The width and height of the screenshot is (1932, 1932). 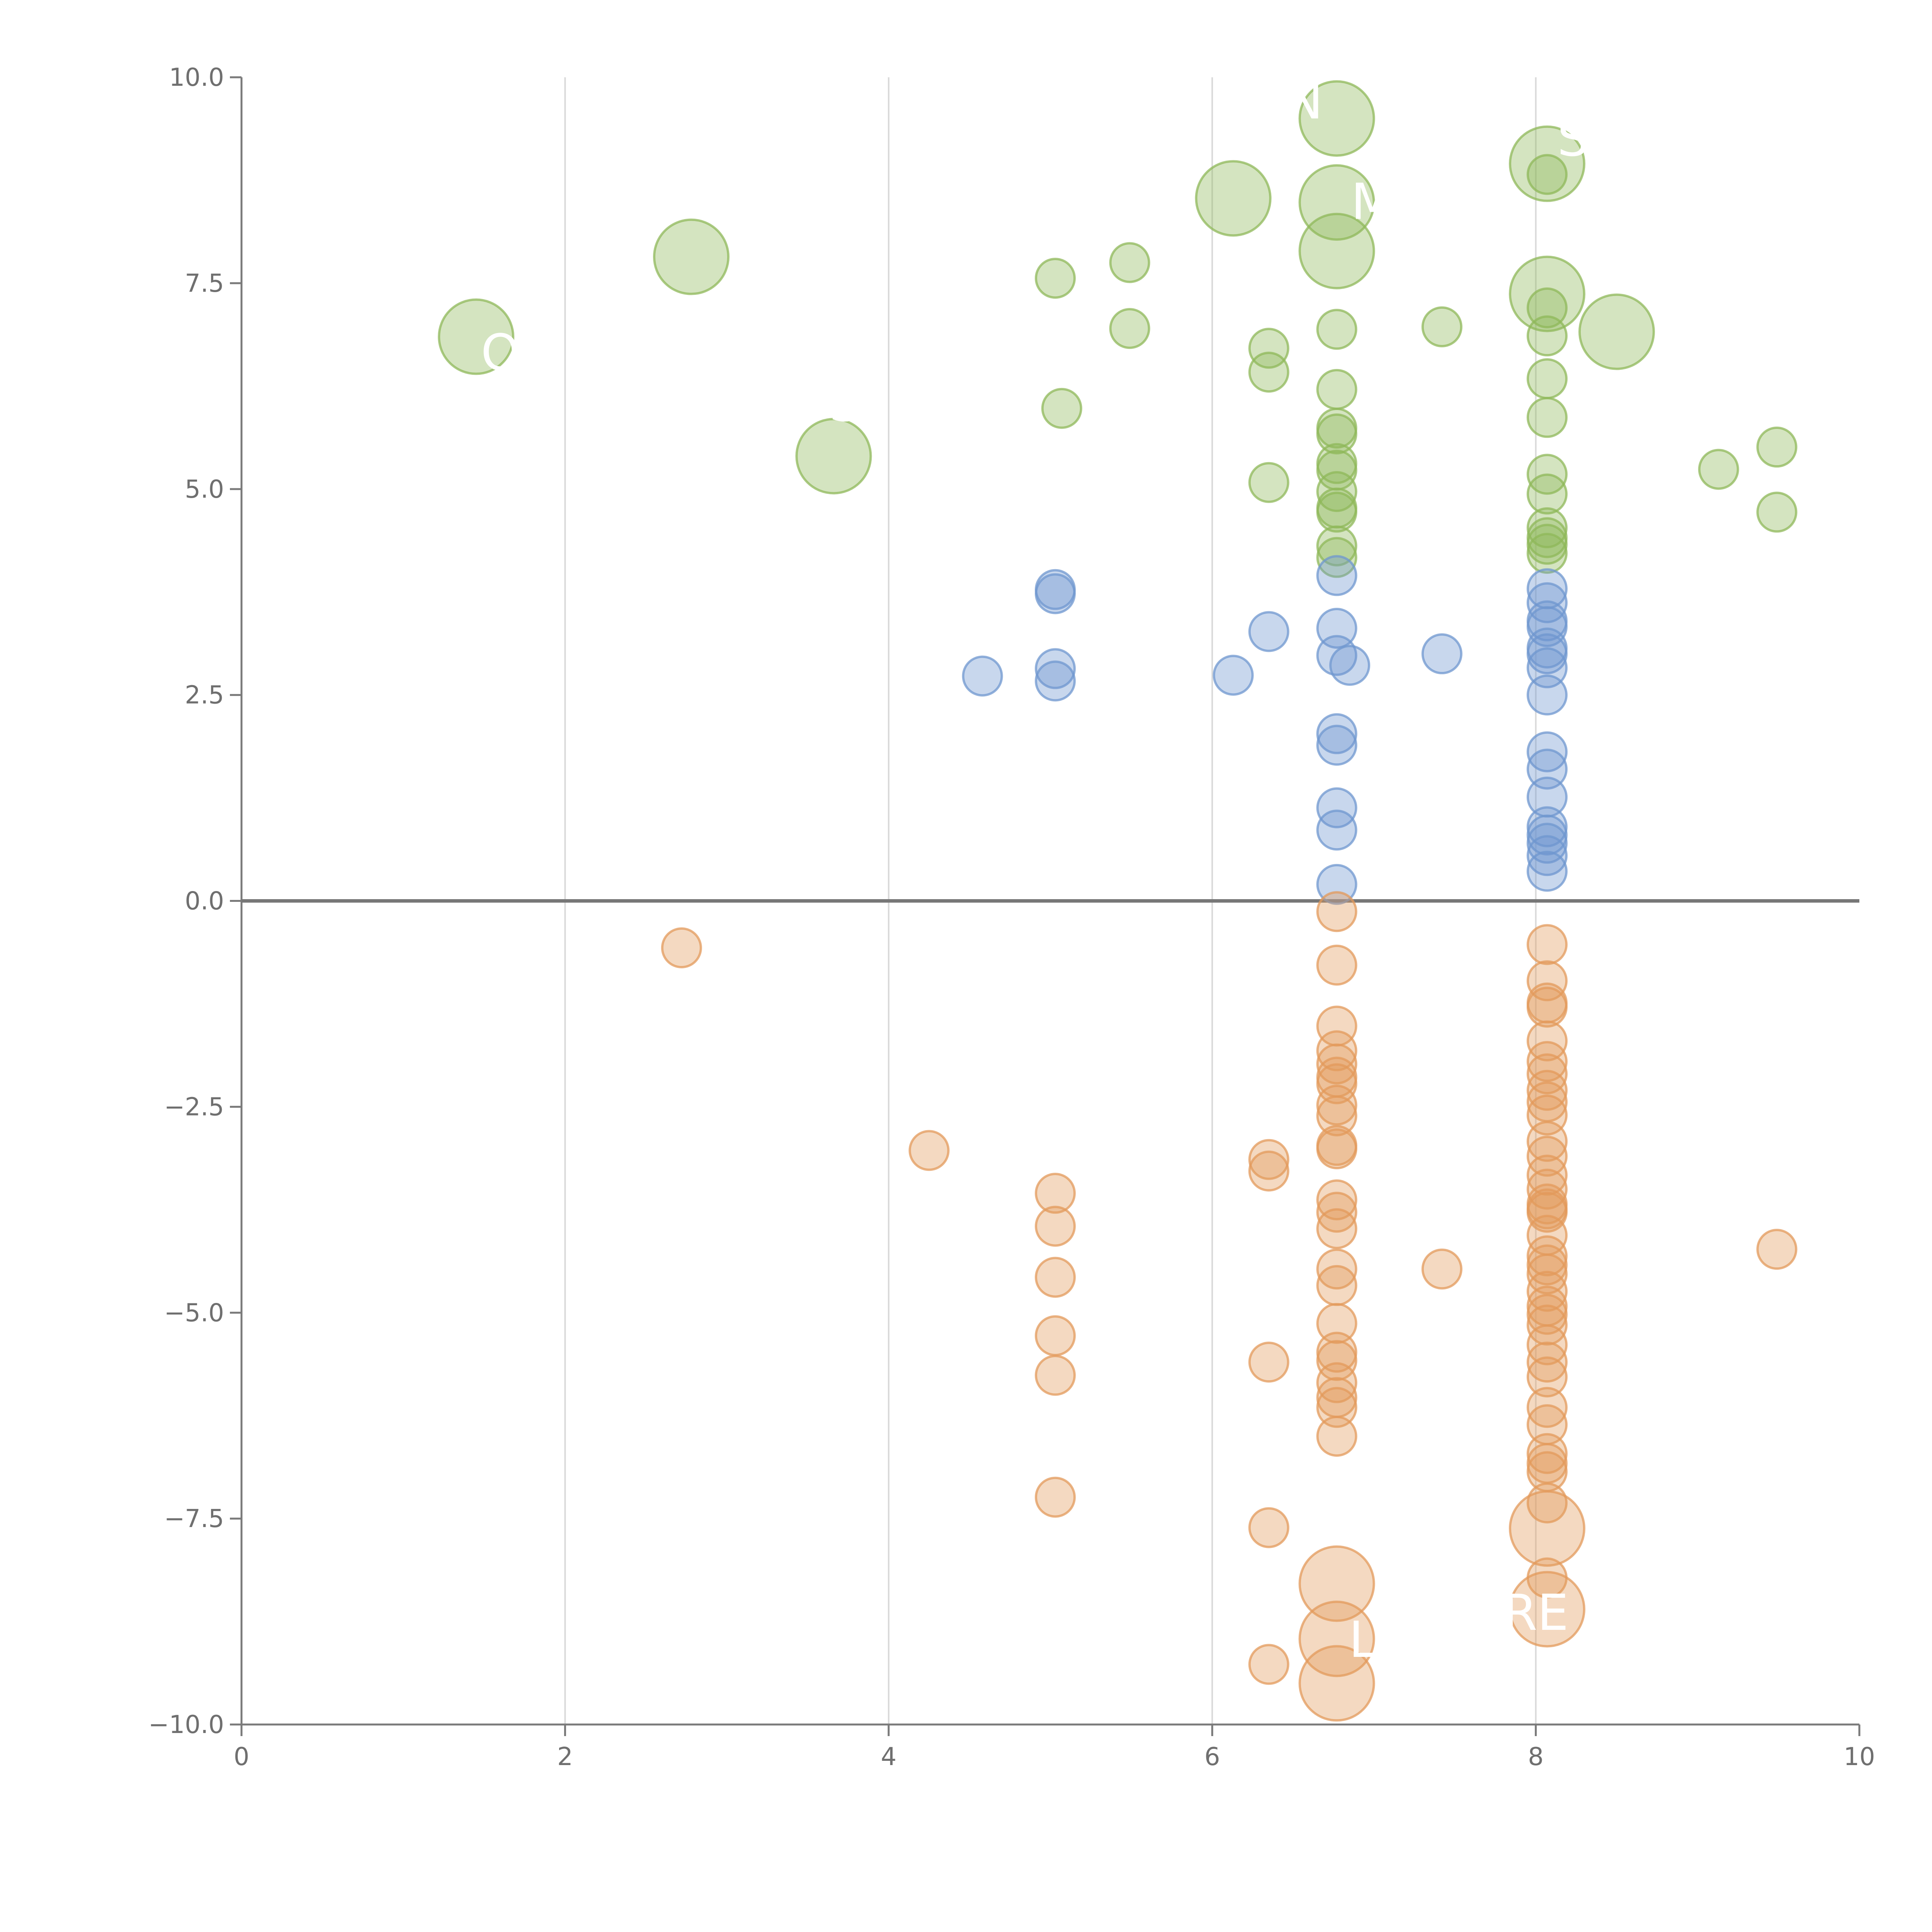 What do you see at coordinates (197, 78) in the screenshot?
I see `y-tick-label: 10.0` at bounding box center [197, 78].